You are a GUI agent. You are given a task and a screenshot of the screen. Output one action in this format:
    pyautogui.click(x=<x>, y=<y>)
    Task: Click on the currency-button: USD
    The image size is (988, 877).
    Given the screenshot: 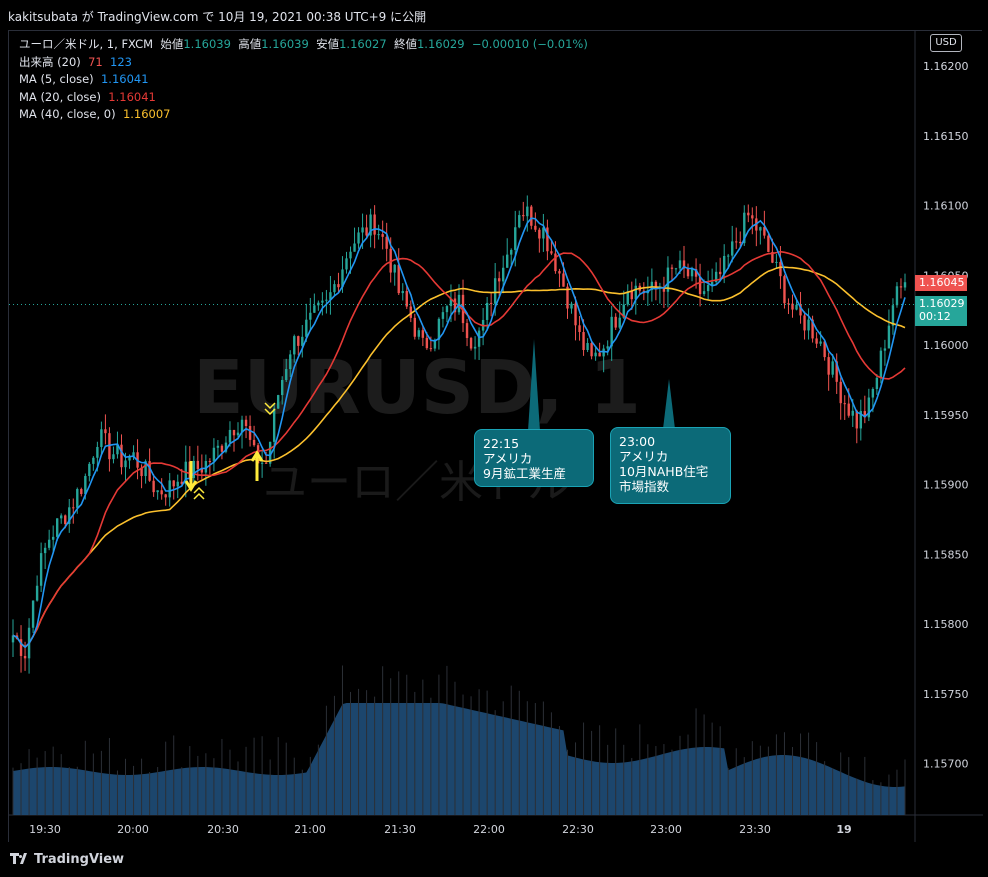 What is the action you would take?
    pyautogui.click(x=946, y=43)
    